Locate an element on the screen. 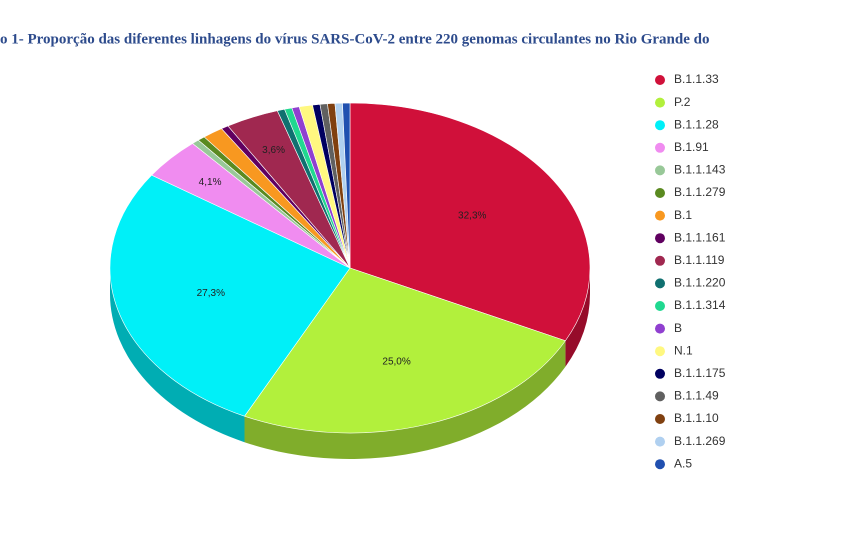 The width and height of the screenshot is (850, 550). legend-label: B.1.91 is located at coordinates (691, 147).